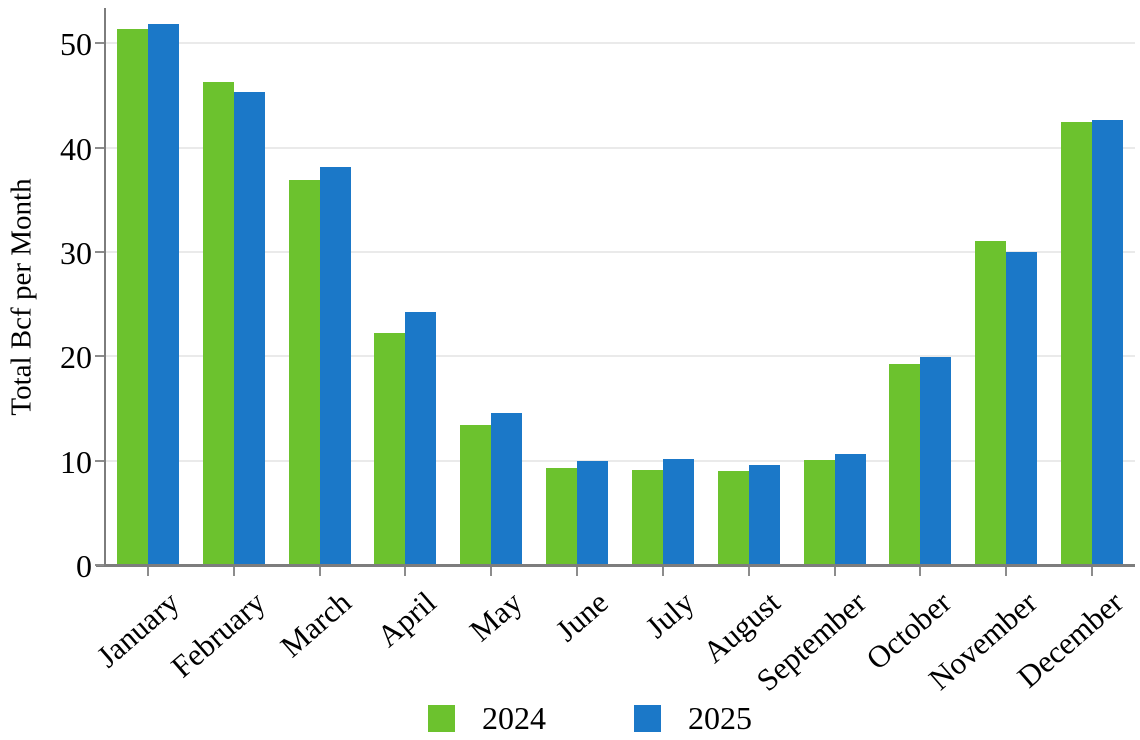  I want to click on bar-2024-june, so click(562, 516).